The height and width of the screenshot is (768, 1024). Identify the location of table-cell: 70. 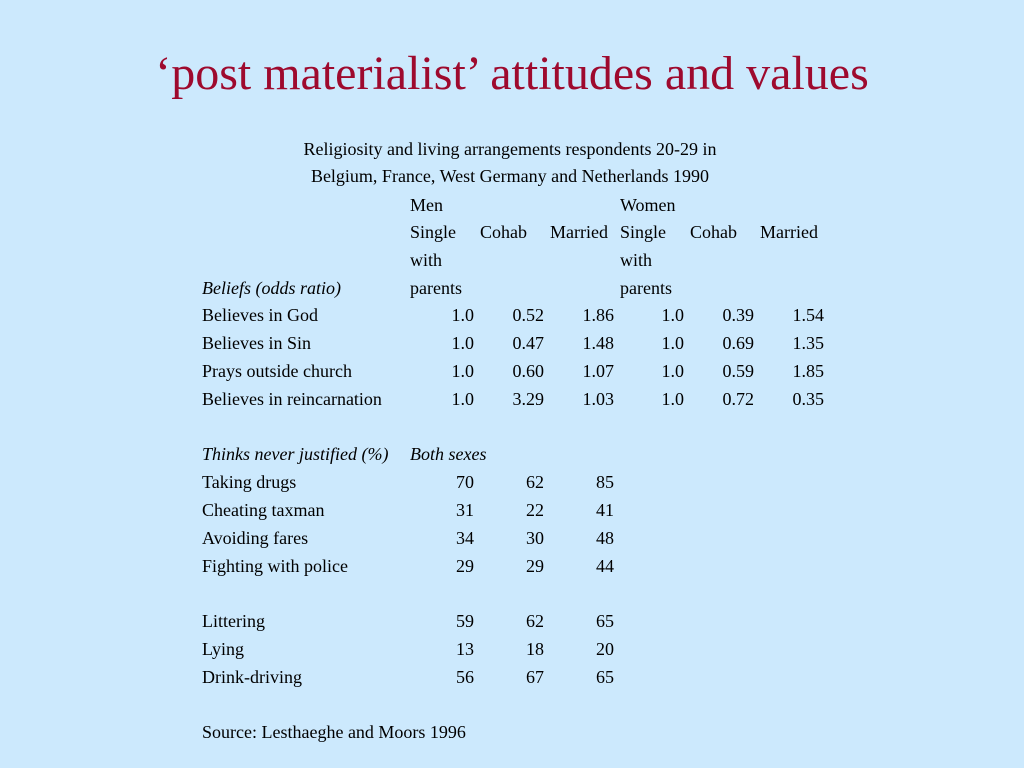
(465, 482).